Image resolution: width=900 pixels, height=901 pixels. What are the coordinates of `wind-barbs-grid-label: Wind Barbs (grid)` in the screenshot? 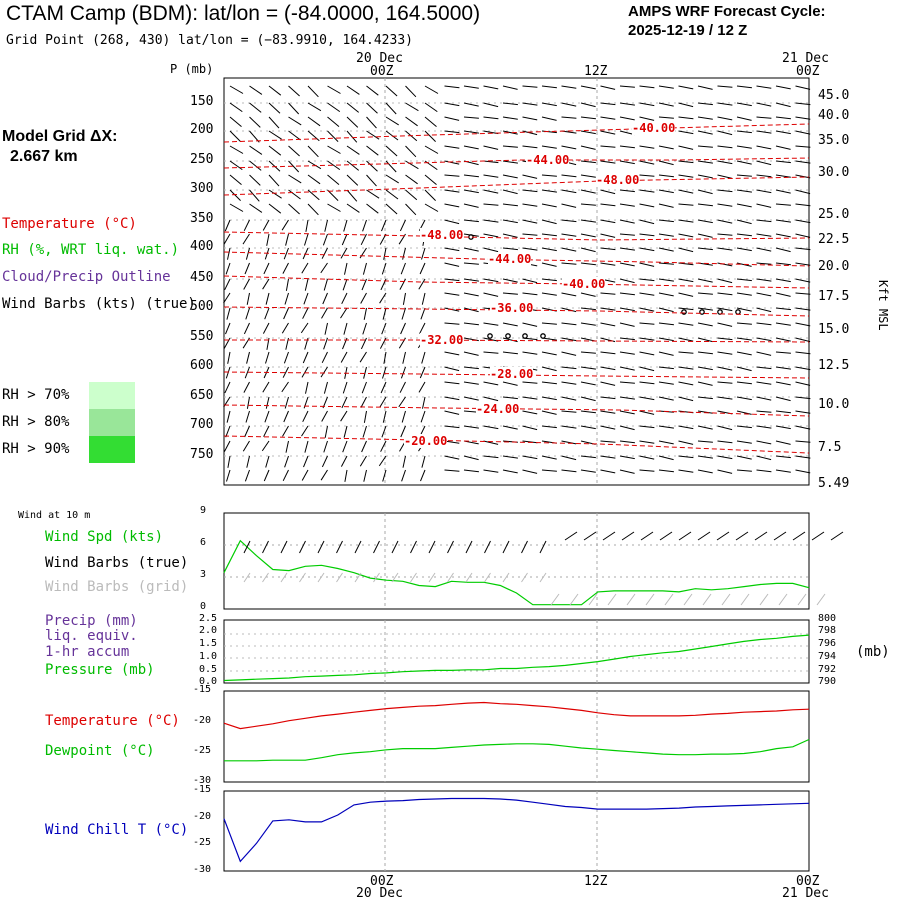 It's located at (117, 587).